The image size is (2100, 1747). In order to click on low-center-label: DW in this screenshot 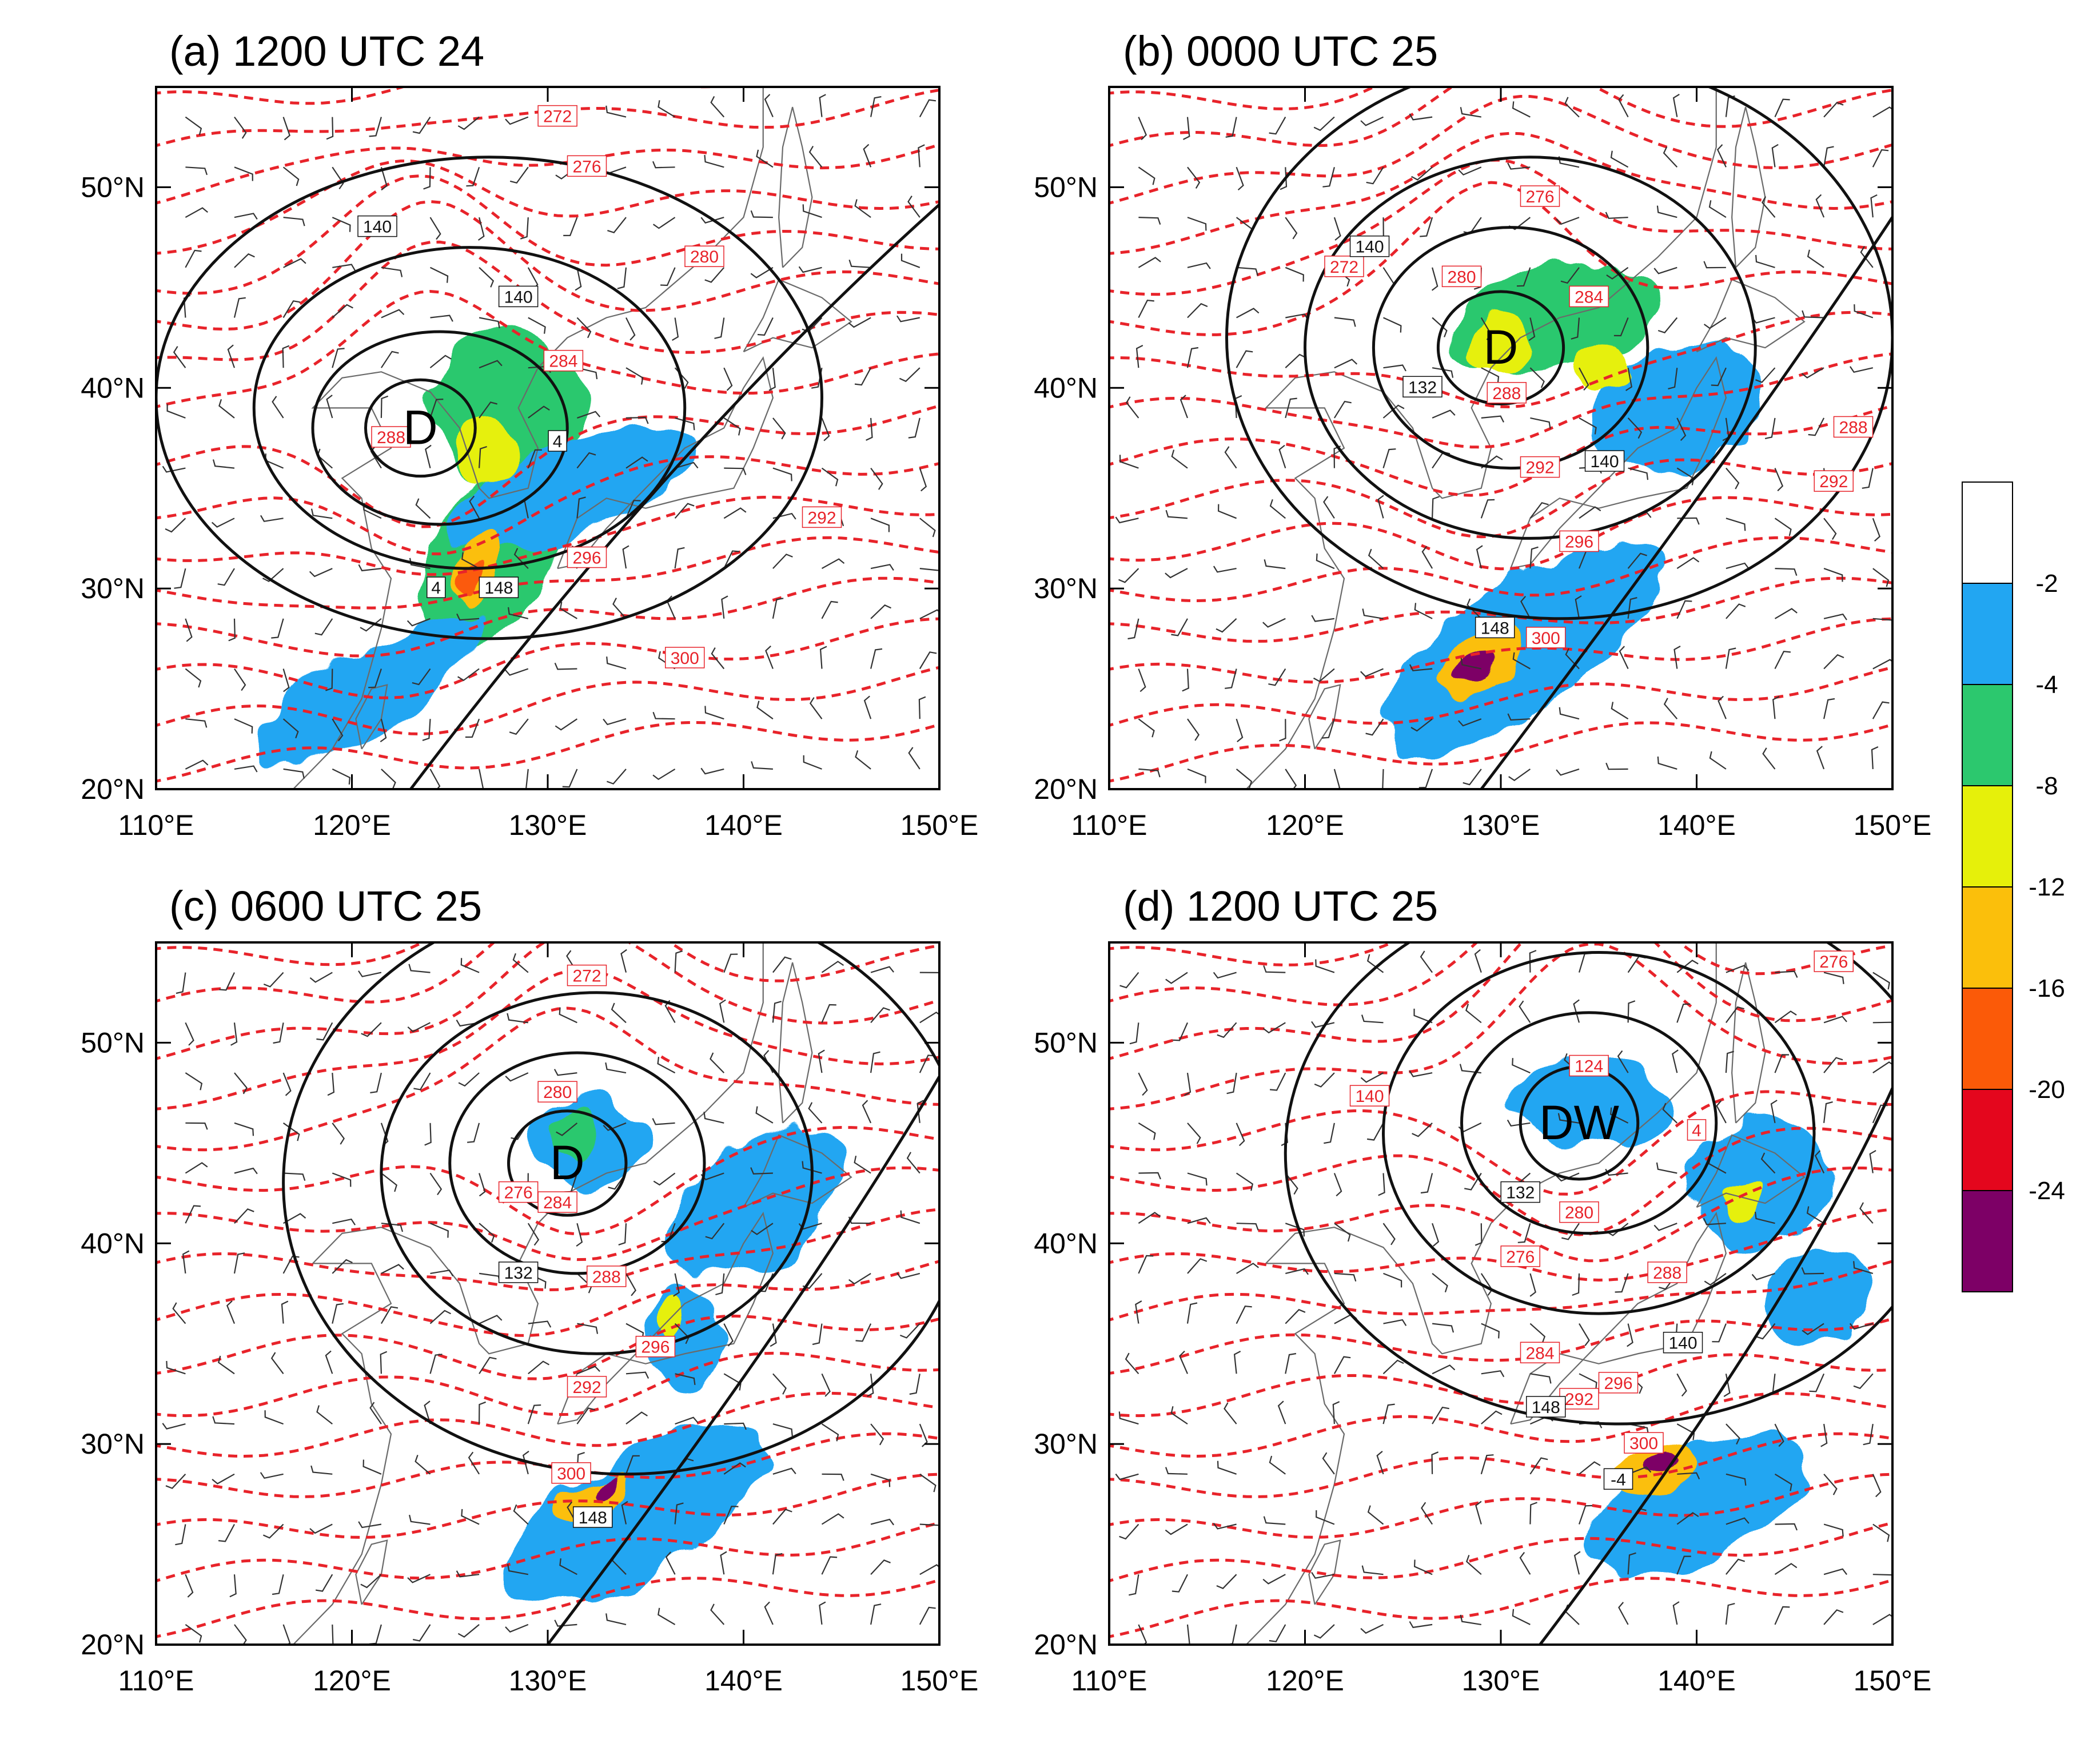, I will do `click(1579, 1122)`.